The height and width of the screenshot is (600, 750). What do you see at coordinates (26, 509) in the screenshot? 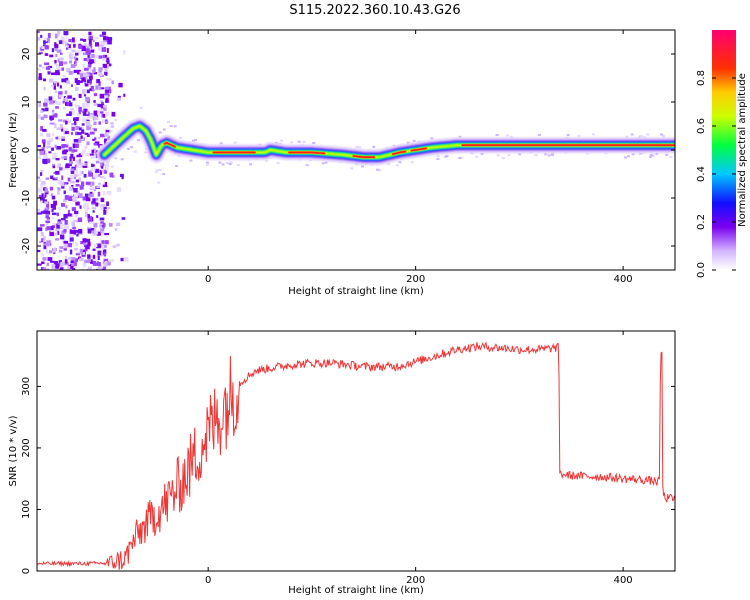
I see `y-tick-label: 100` at bounding box center [26, 509].